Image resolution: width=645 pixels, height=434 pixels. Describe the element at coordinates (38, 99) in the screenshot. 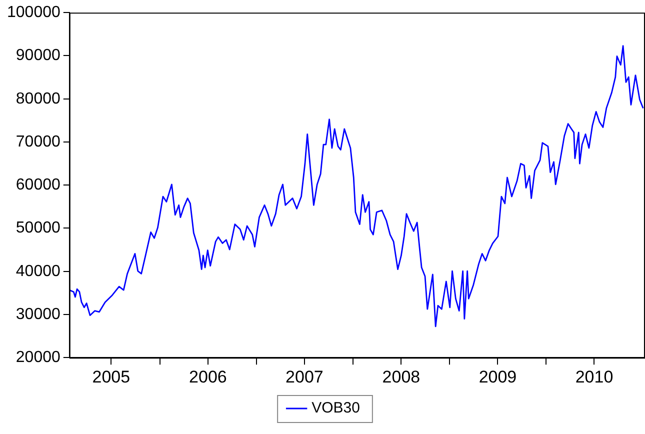

I see `y-tick-label: 80000` at that location.